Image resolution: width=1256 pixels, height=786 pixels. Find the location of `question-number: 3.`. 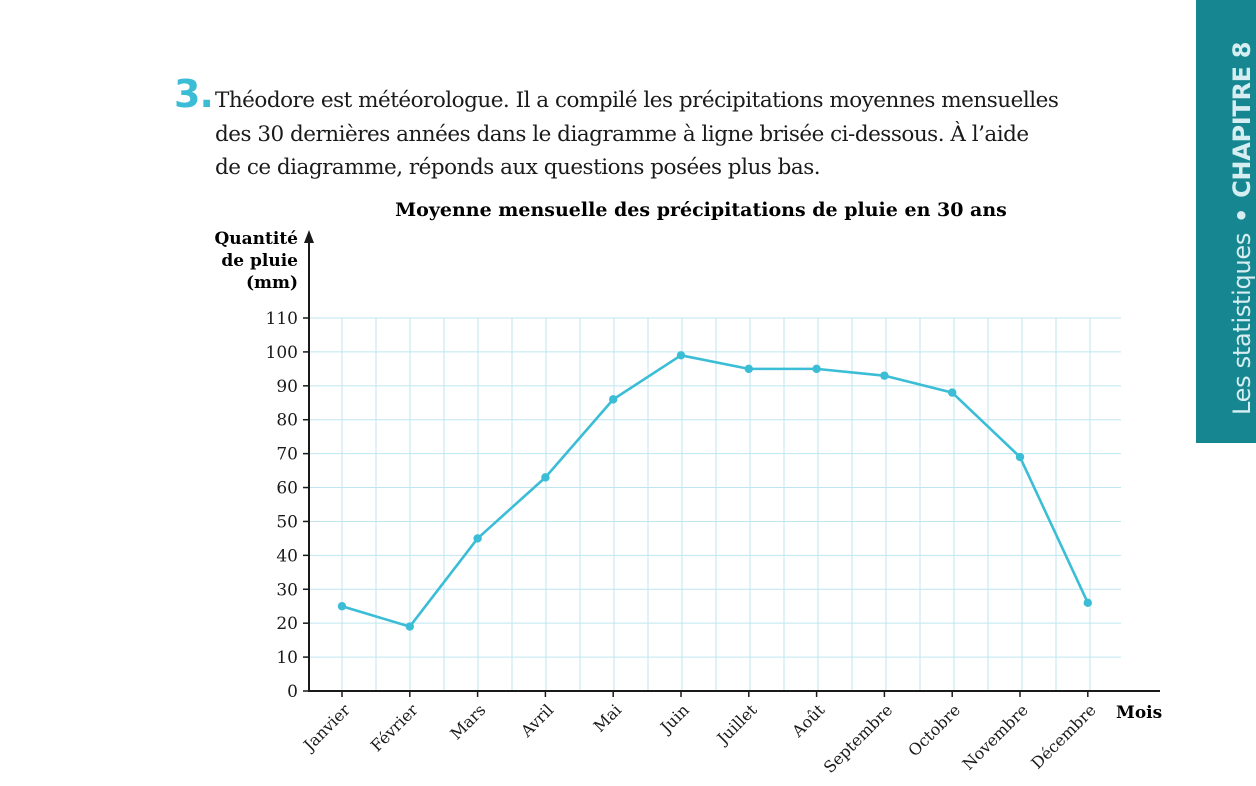

question-number: 3. is located at coordinates (194, 94).